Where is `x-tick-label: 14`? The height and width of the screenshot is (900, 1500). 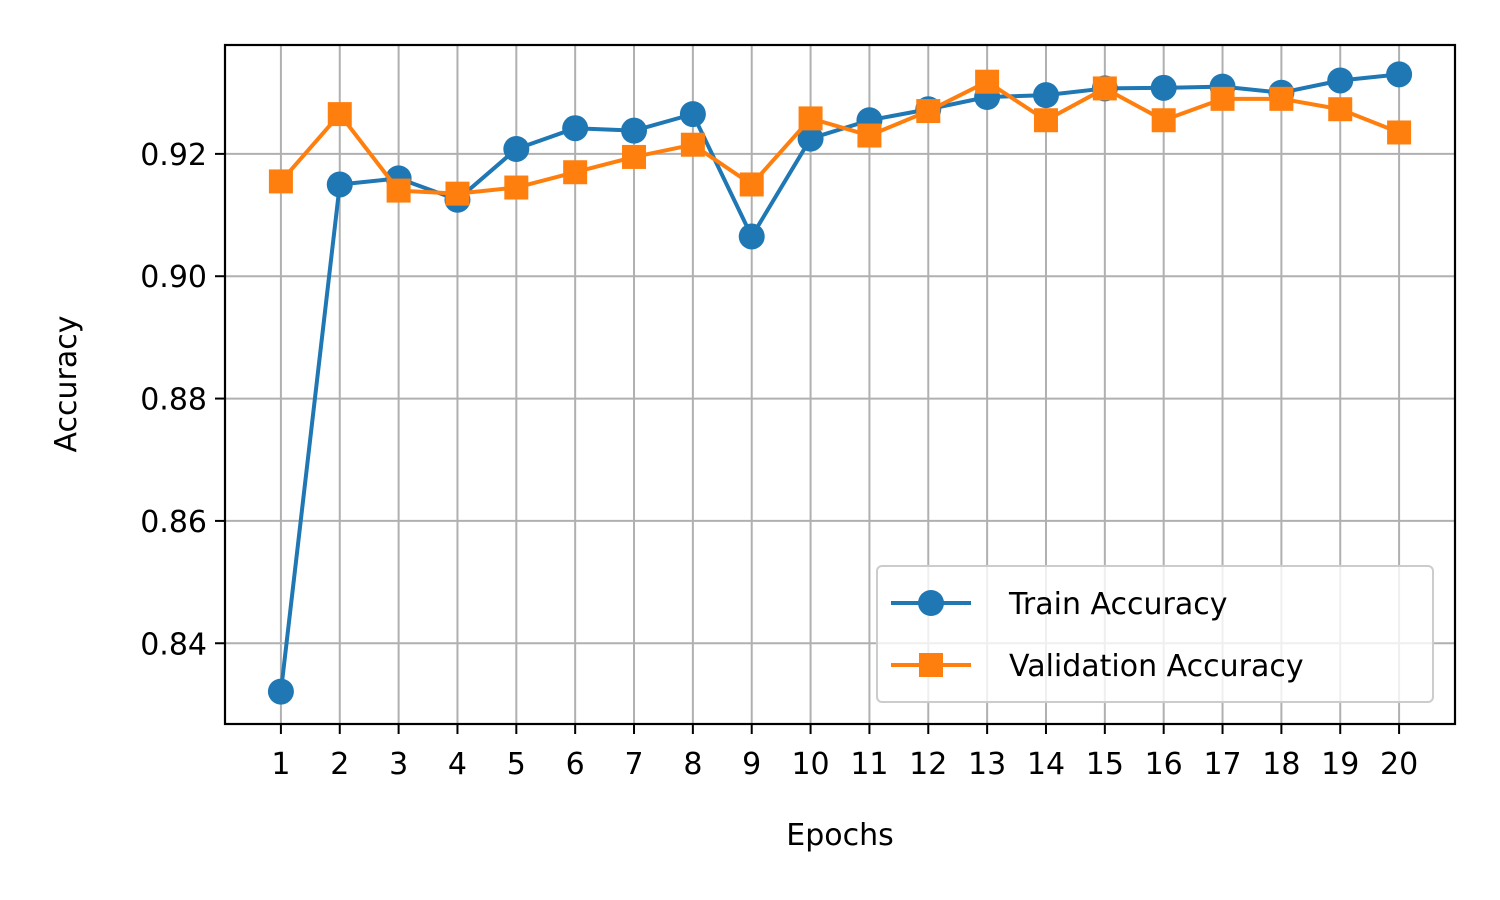 x-tick-label: 14 is located at coordinates (1046, 764).